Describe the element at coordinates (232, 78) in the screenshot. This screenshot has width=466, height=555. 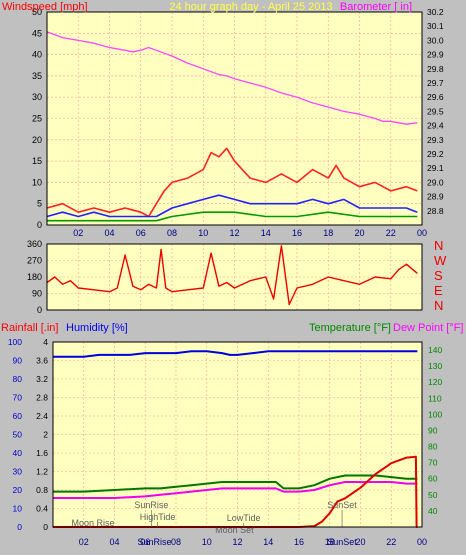
I see `barometer-line` at that location.